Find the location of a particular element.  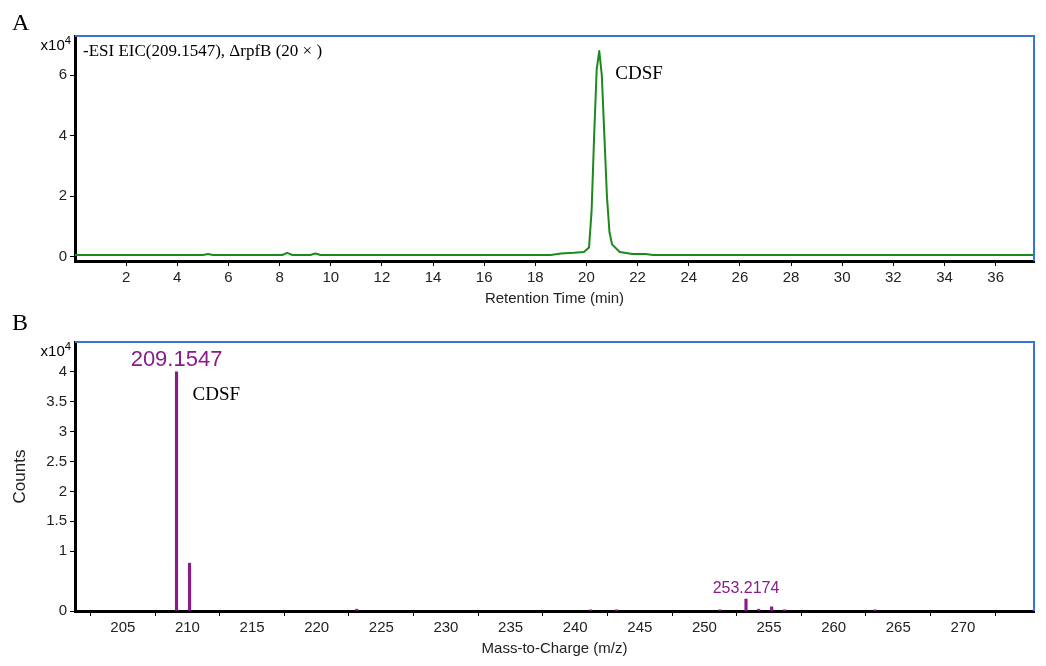

y-axis-title: Counts is located at coordinates (19, 476).